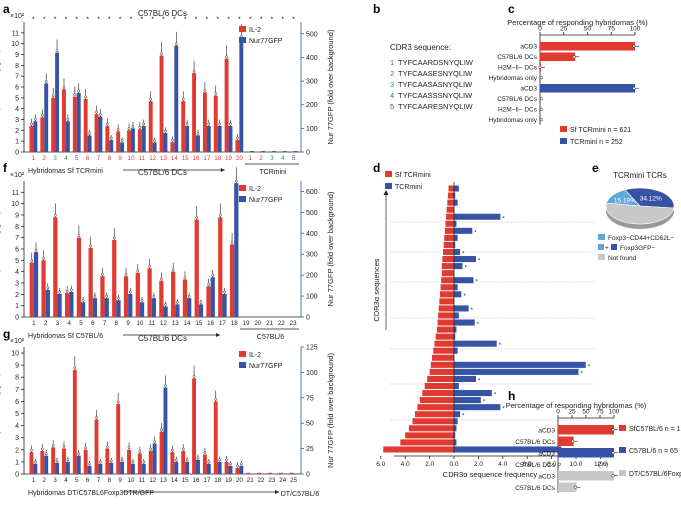 The width and height of the screenshot is (681, 506). I want to click on x-tick-label: 5, so click(81, 323).